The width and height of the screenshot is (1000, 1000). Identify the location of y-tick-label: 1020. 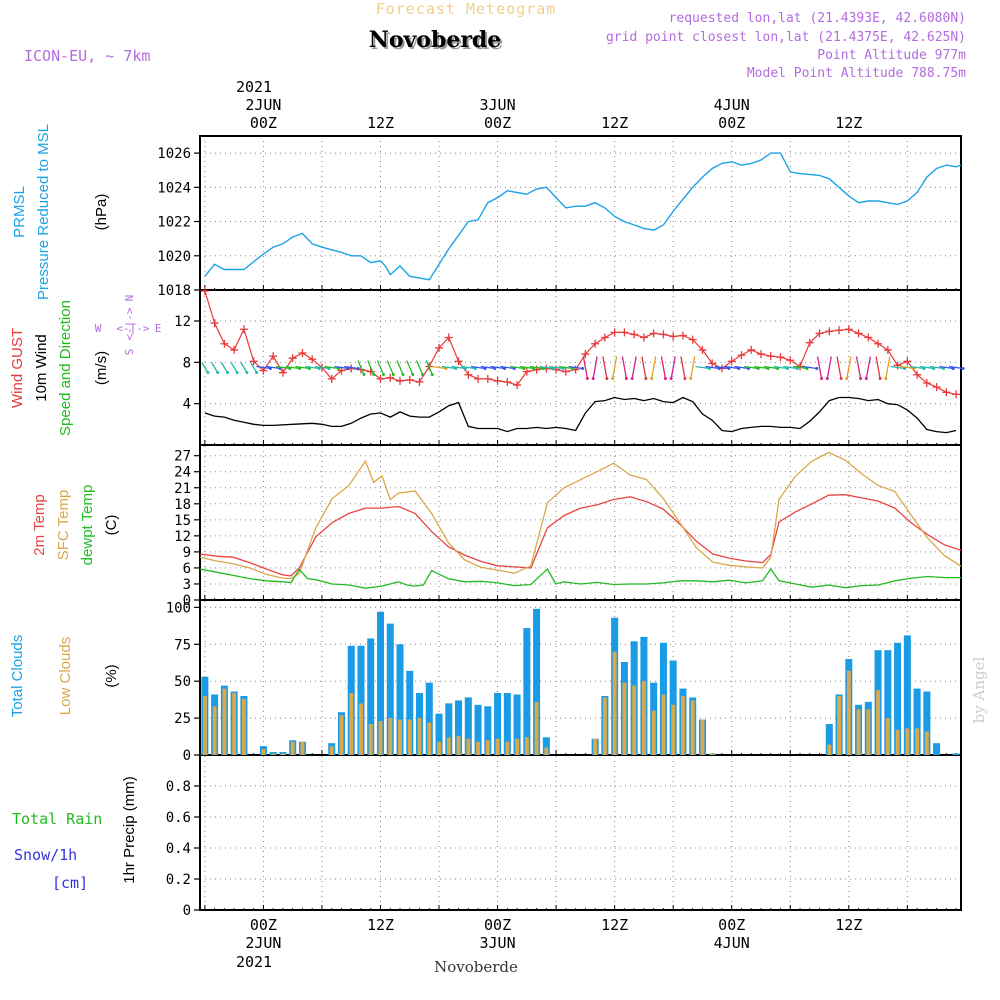
(174, 257).